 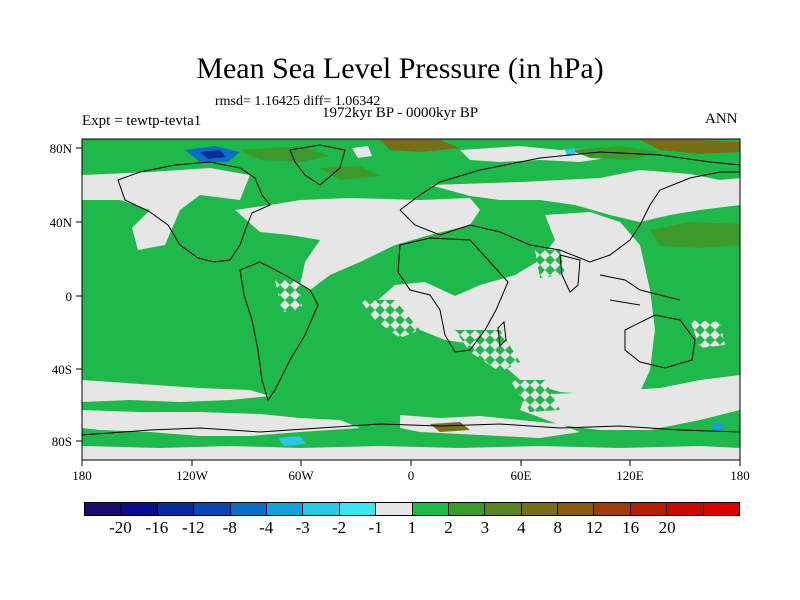 I want to click on lon-label-0: 0, so click(x=411, y=475).